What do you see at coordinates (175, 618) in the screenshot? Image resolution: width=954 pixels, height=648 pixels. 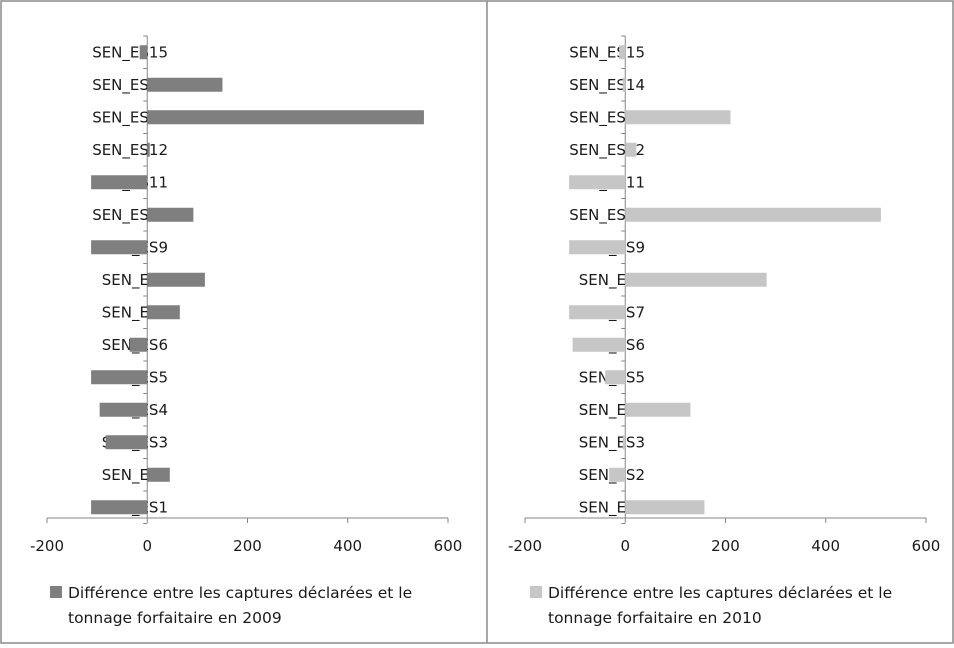 I see `legend-label: tonnage forfaitaire en 2009` at bounding box center [175, 618].